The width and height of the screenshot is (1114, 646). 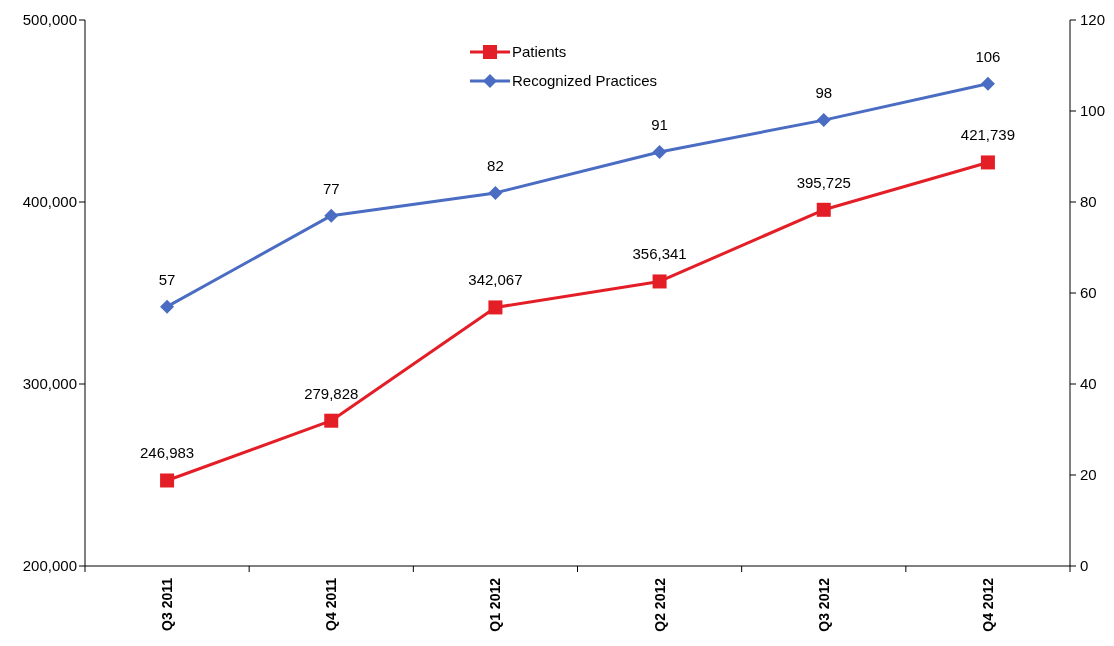 What do you see at coordinates (1088, 201) in the screenshot?
I see `y2-tick-label: 80` at bounding box center [1088, 201].